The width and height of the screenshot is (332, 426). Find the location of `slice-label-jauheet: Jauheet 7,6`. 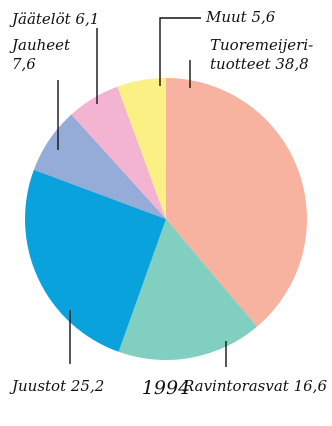

slice-label-jauheet: Jauheet 7,6 is located at coordinates (40, 54).